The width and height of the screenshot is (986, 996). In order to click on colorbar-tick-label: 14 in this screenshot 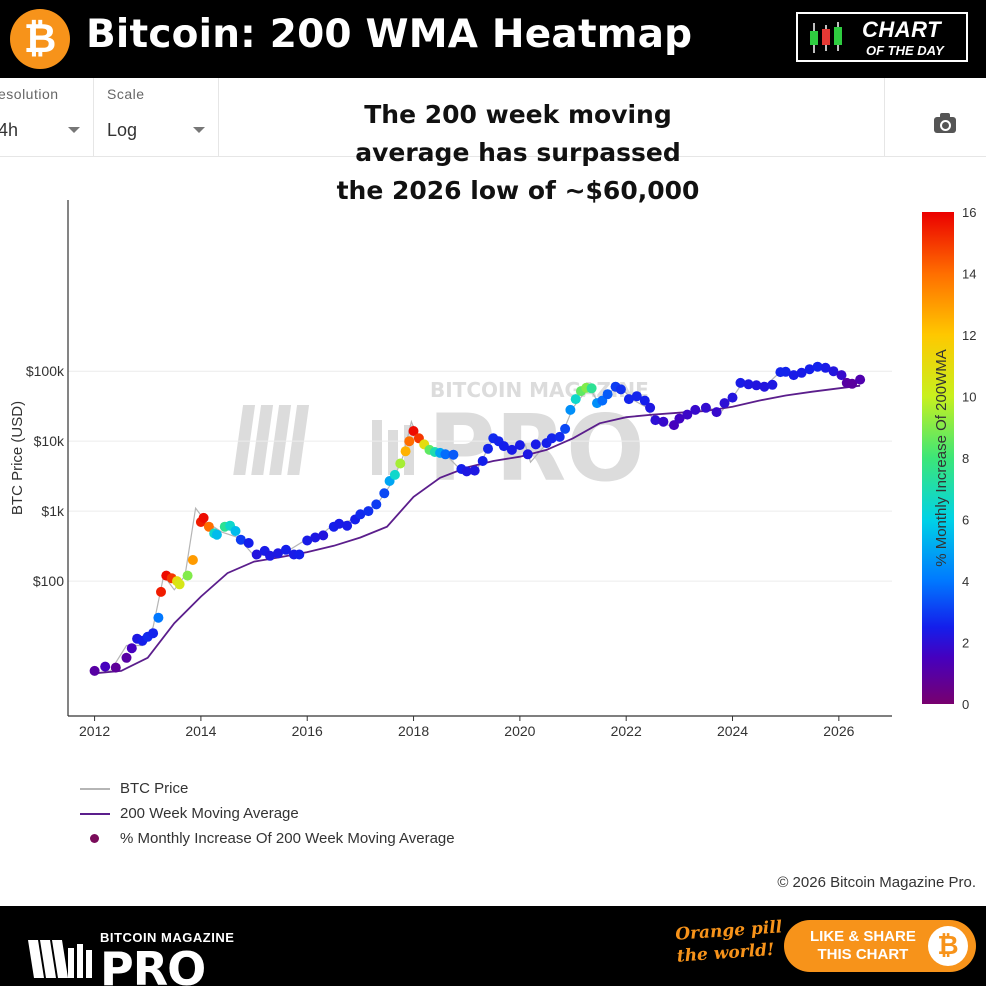, I will do `click(969, 274)`.